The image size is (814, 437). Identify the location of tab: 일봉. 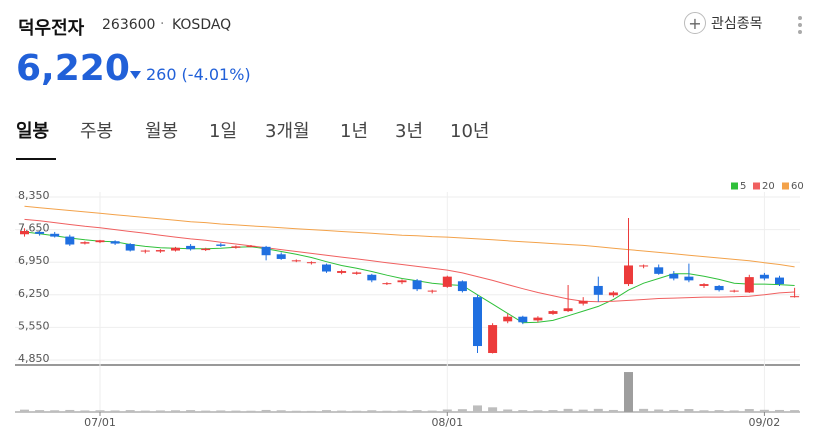
(33, 131).